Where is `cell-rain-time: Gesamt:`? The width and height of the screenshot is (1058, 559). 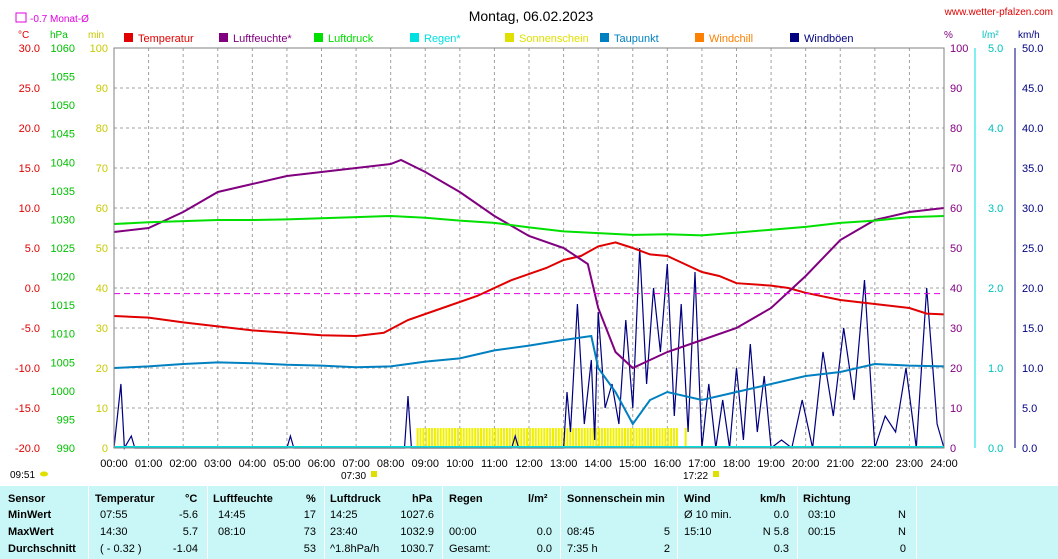 cell-rain-time: Gesamt: is located at coordinates (470, 549).